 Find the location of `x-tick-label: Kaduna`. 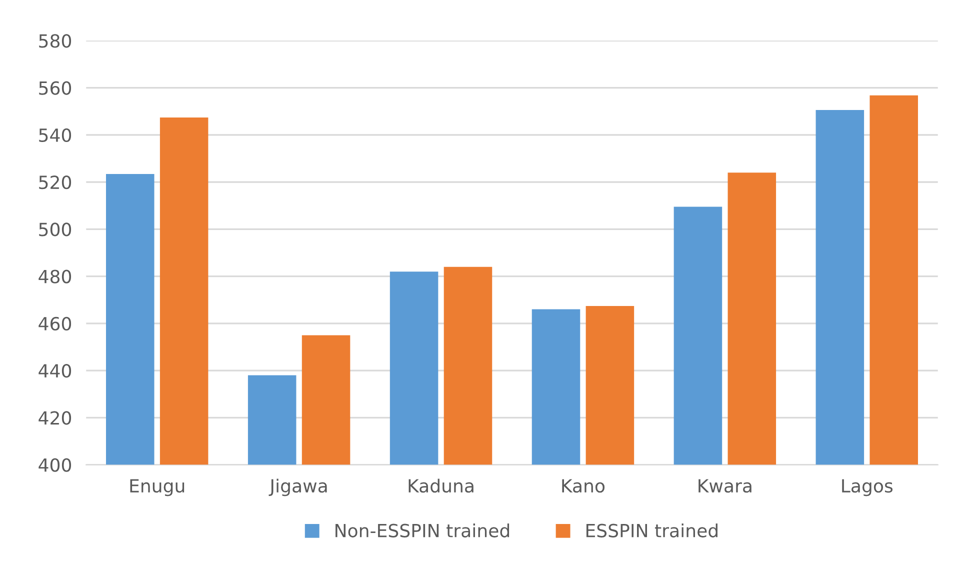

x-tick-label: Kaduna is located at coordinates (441, 485).